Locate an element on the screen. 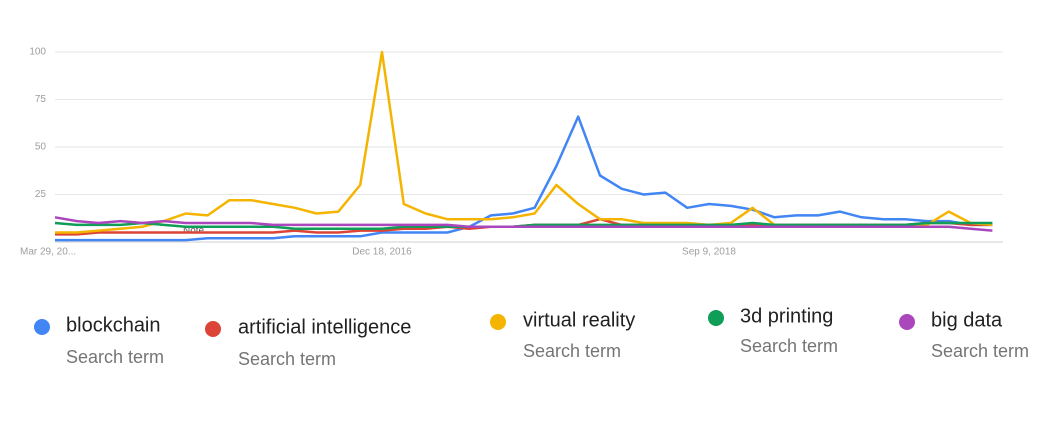 The height and width of the screenshot is (421, 1051). annotation: Note is located at coordinates (194, 231).